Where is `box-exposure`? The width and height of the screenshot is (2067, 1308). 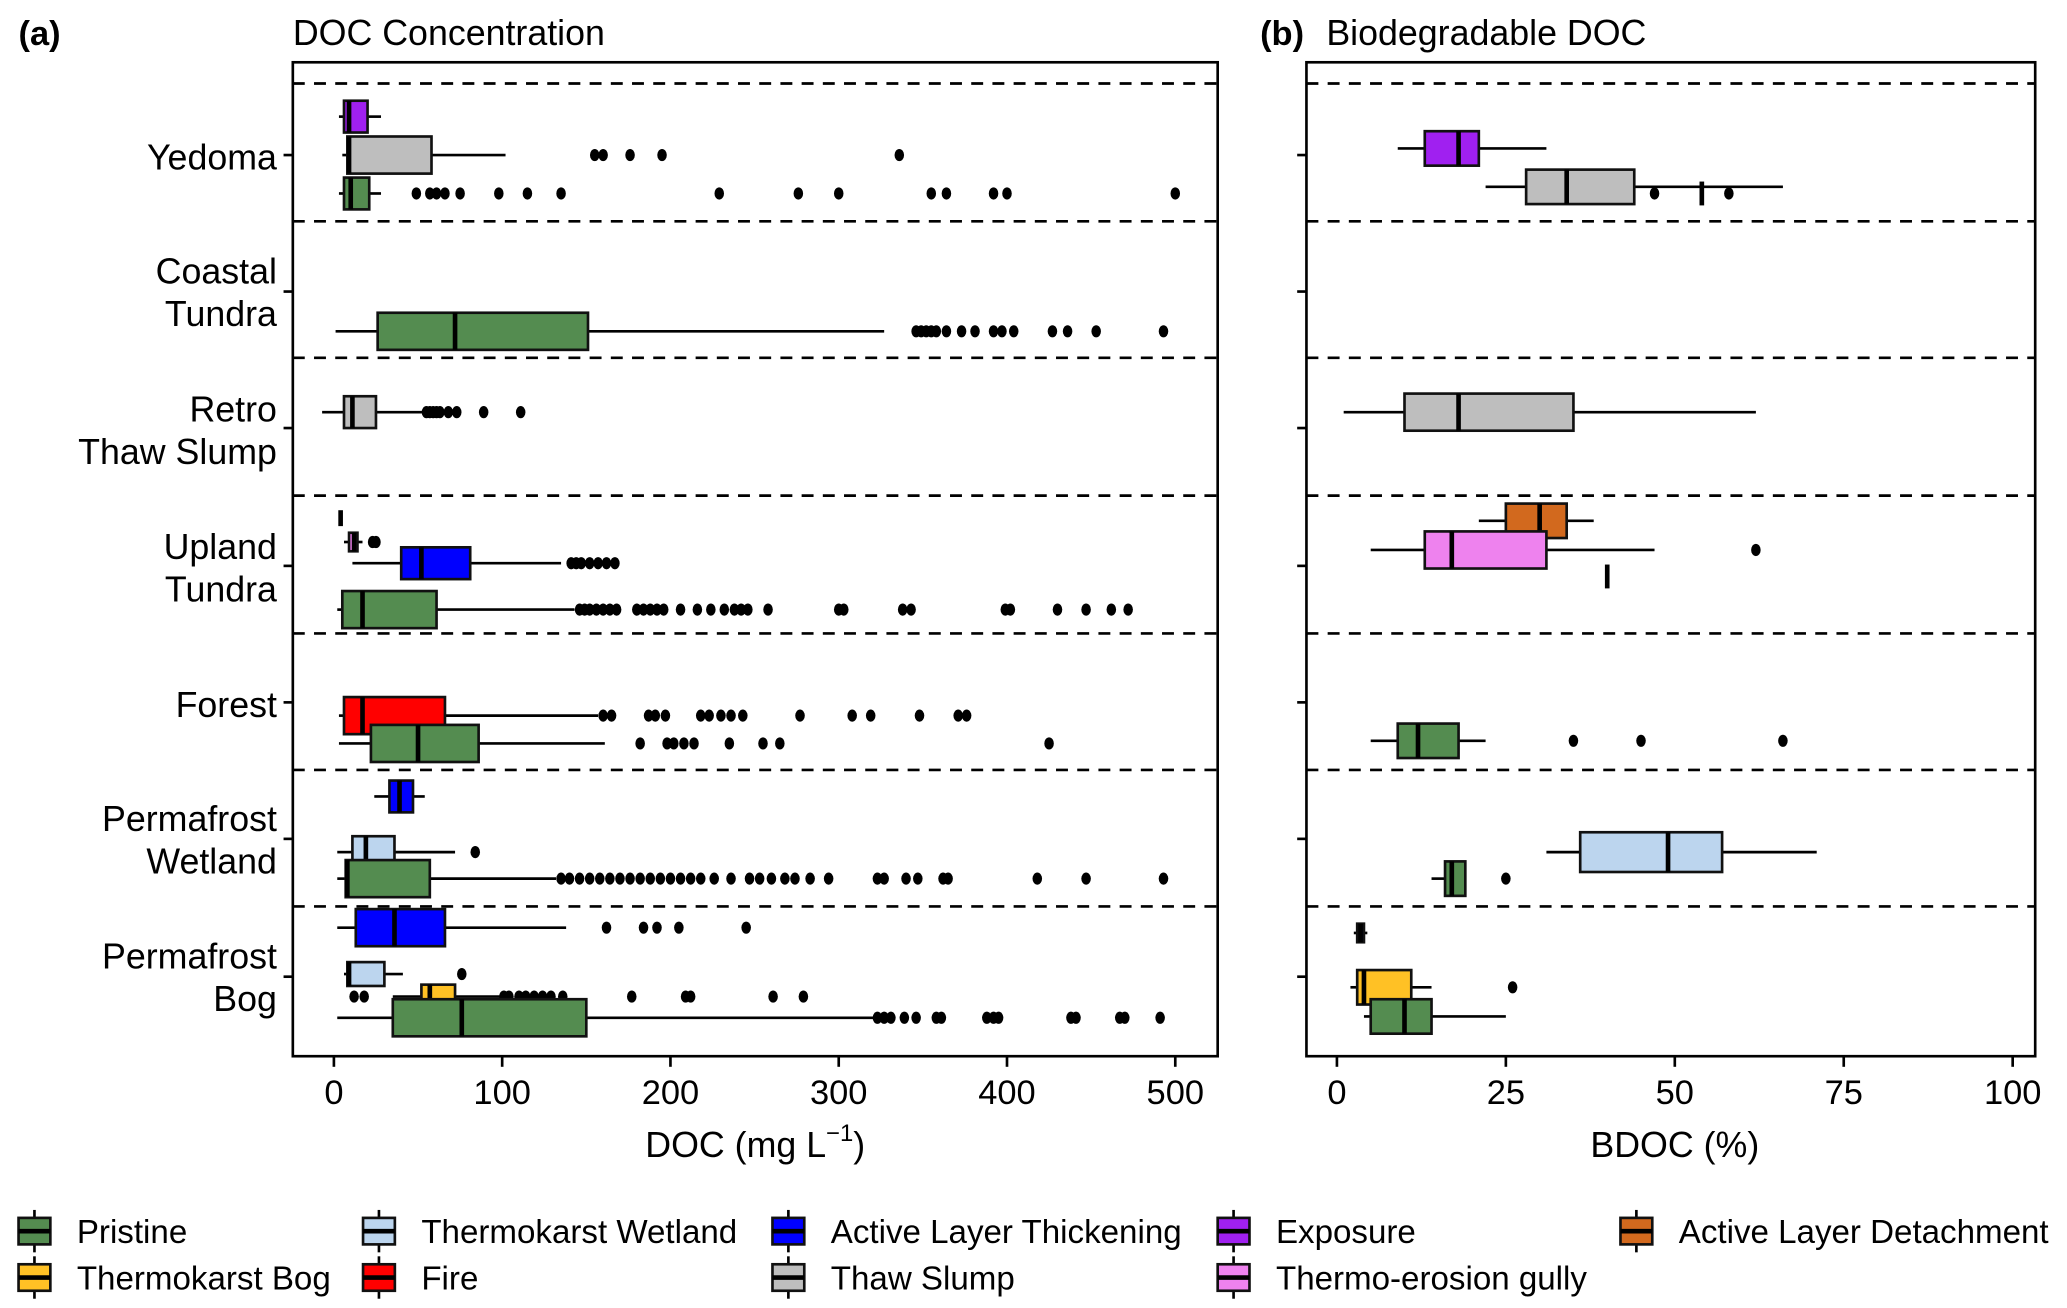 box-exposure is located at coordinates (360, 116).